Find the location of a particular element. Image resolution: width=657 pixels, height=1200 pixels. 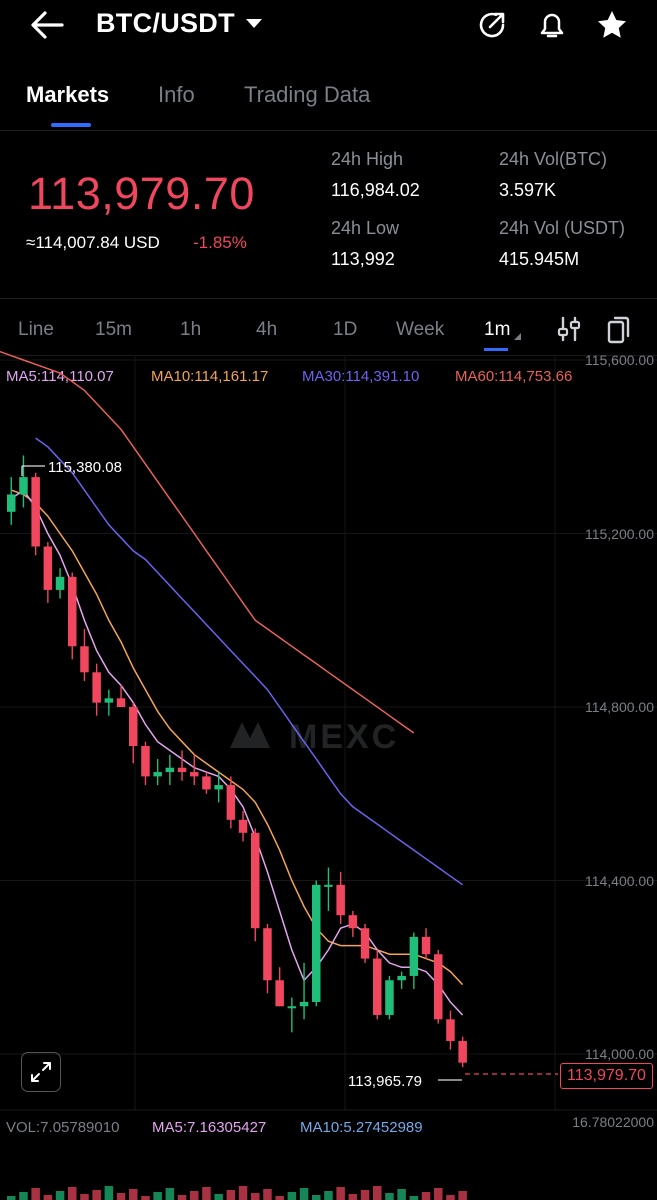

ma60-legend: MA60:114,753.66 is located at coordinates (514, 376).